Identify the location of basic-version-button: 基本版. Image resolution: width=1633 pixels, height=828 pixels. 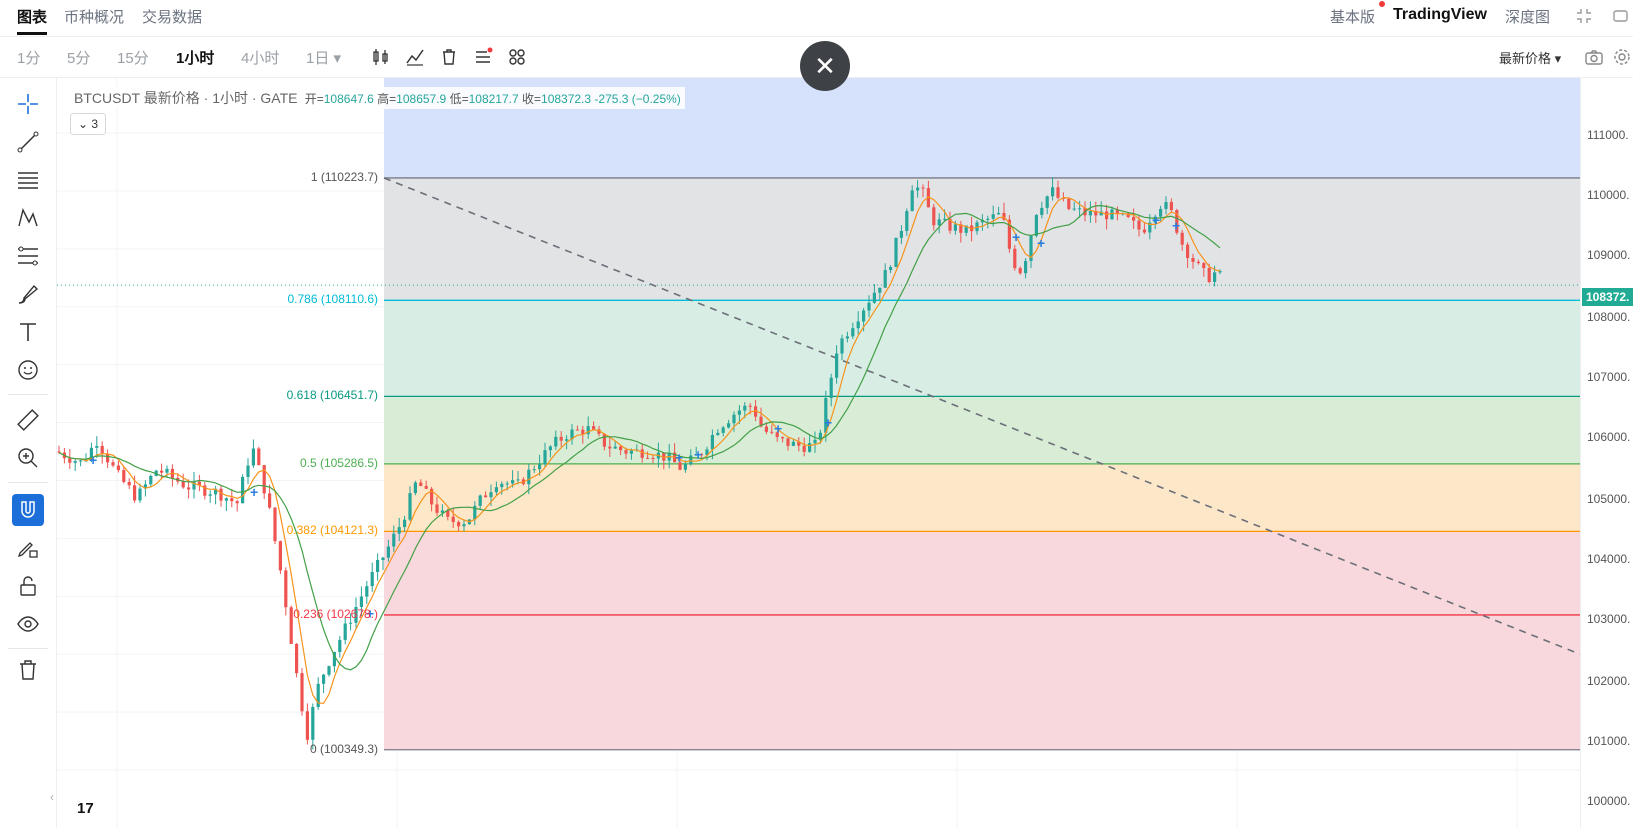
(1353, 17).